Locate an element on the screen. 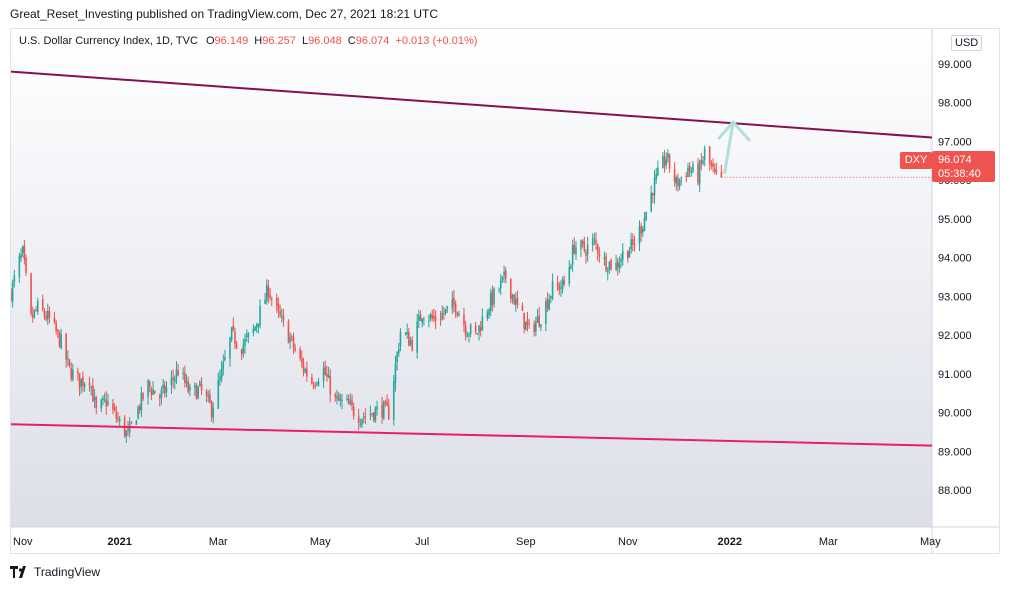 The width and height of the screenshot is (1010, 590). price-axis-label: 95.000 is located at coordinates (955, 220).